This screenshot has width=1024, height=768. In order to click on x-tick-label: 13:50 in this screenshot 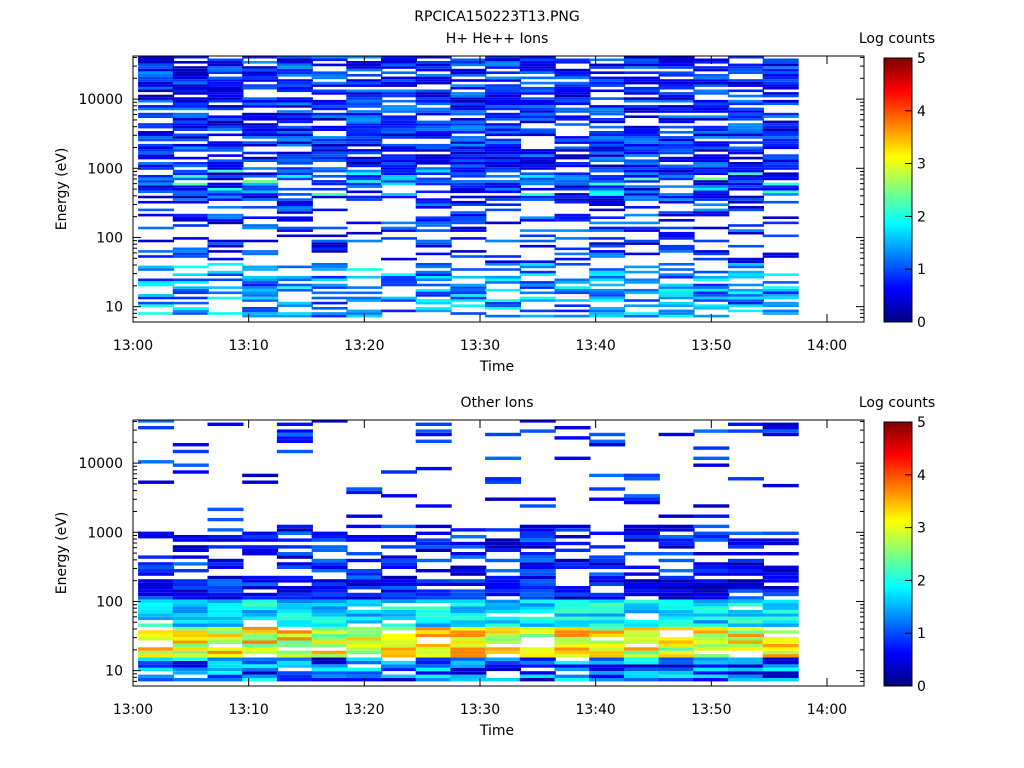, I will do `click(711, 346)`.